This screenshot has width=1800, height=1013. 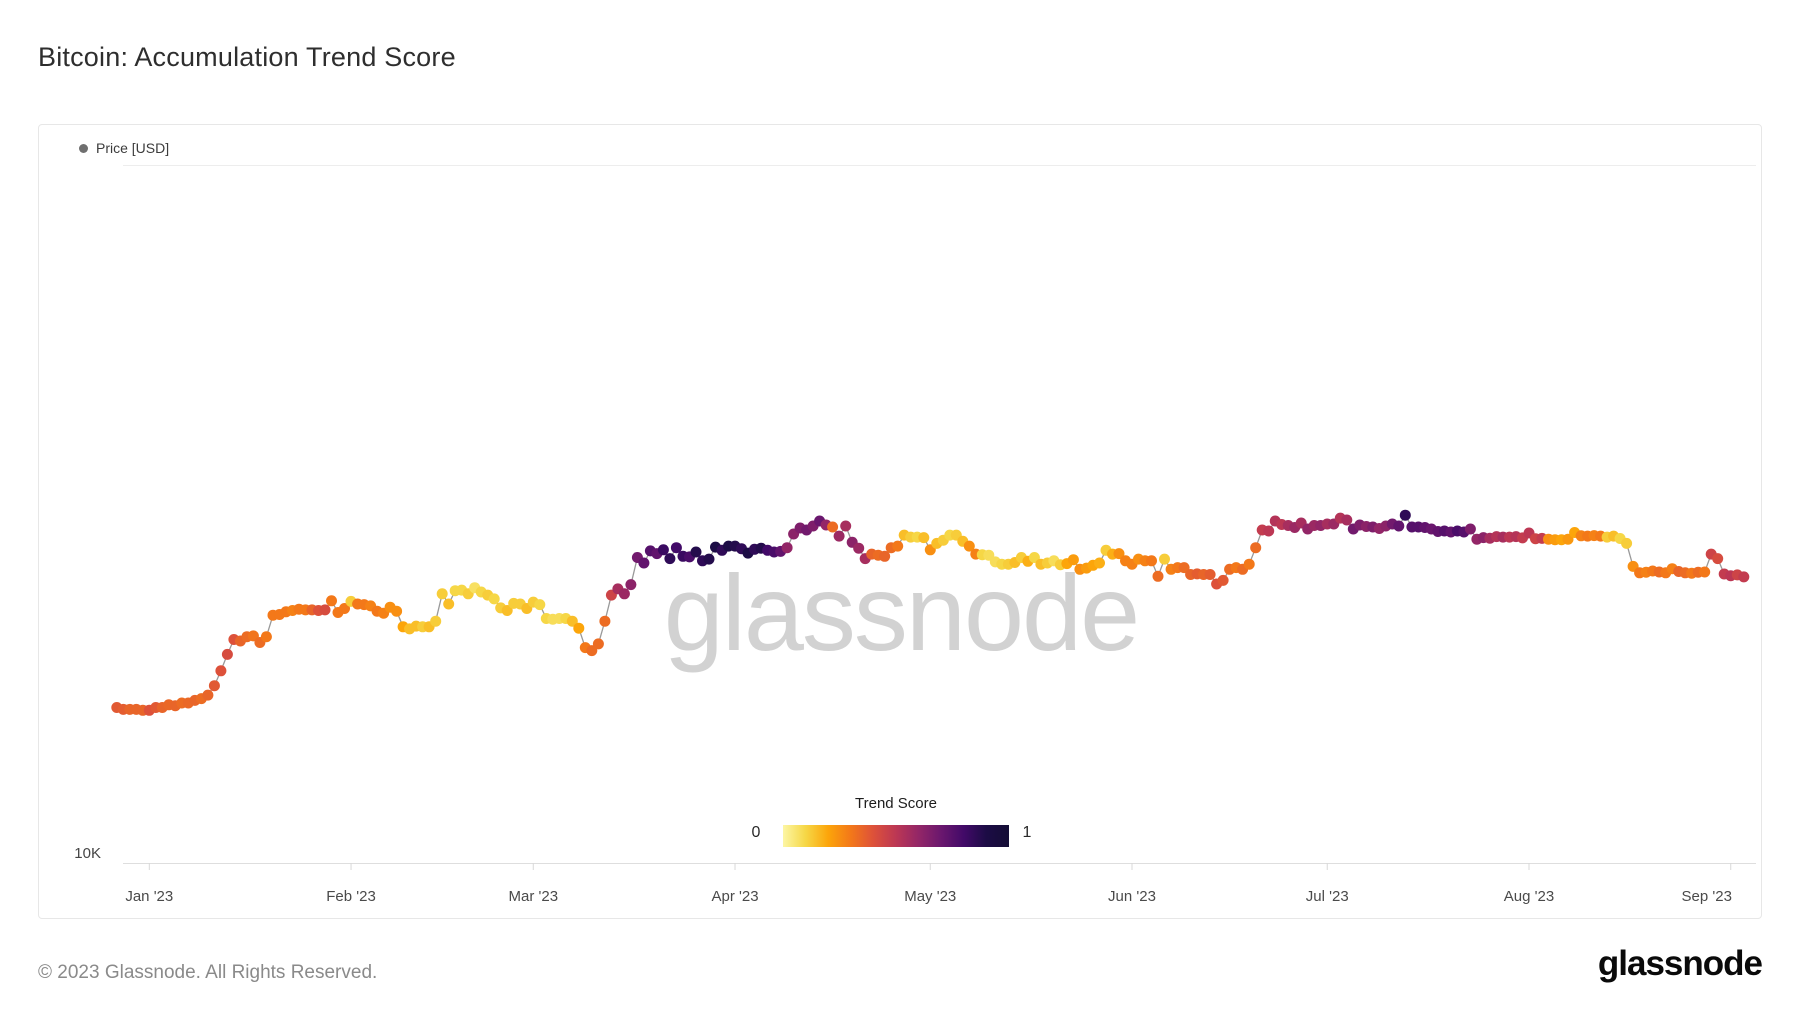 I want to click on colorbar-min-label: 0, so click(x=756, y=832).